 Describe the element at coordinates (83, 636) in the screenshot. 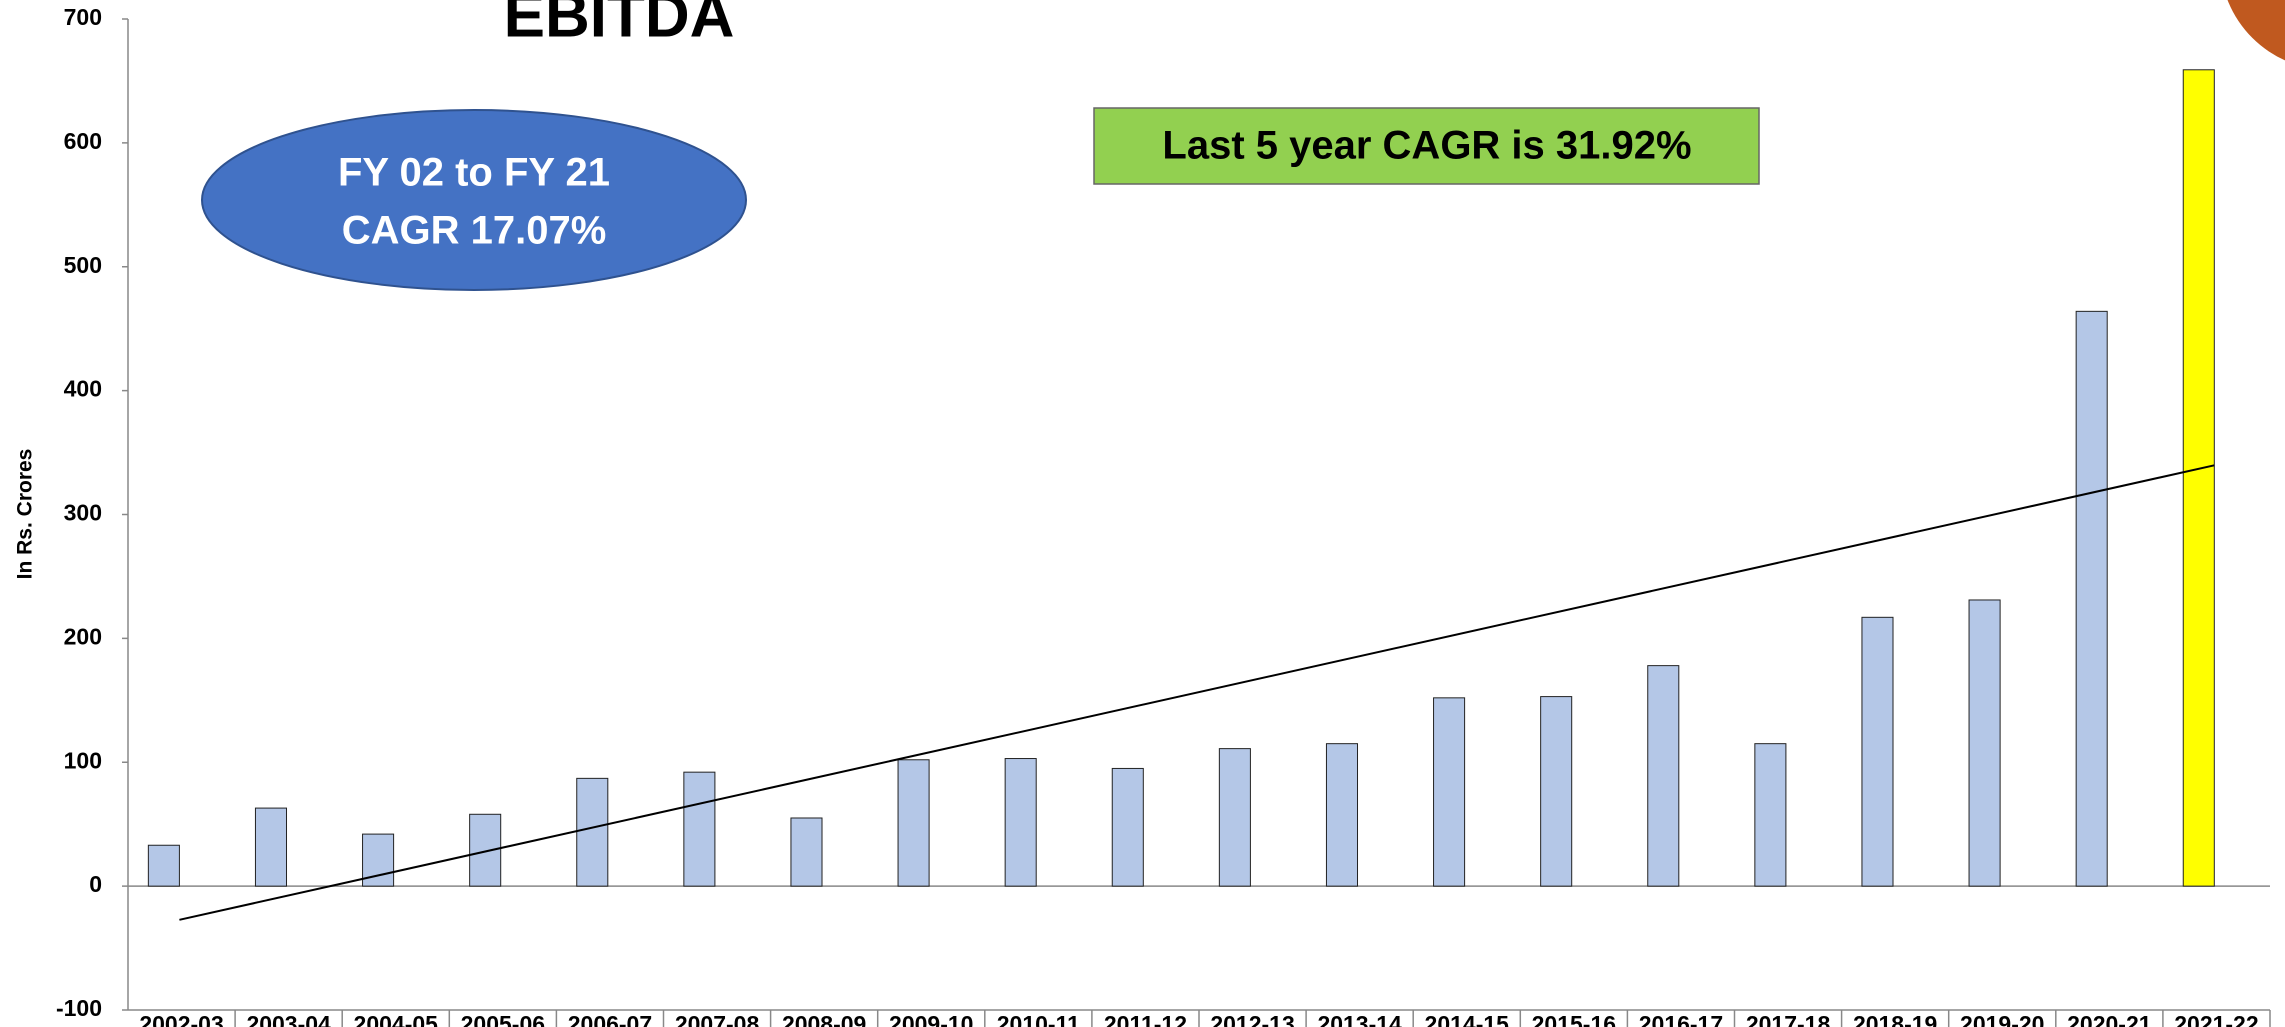

I see `y-tick-label: 200` at that location.